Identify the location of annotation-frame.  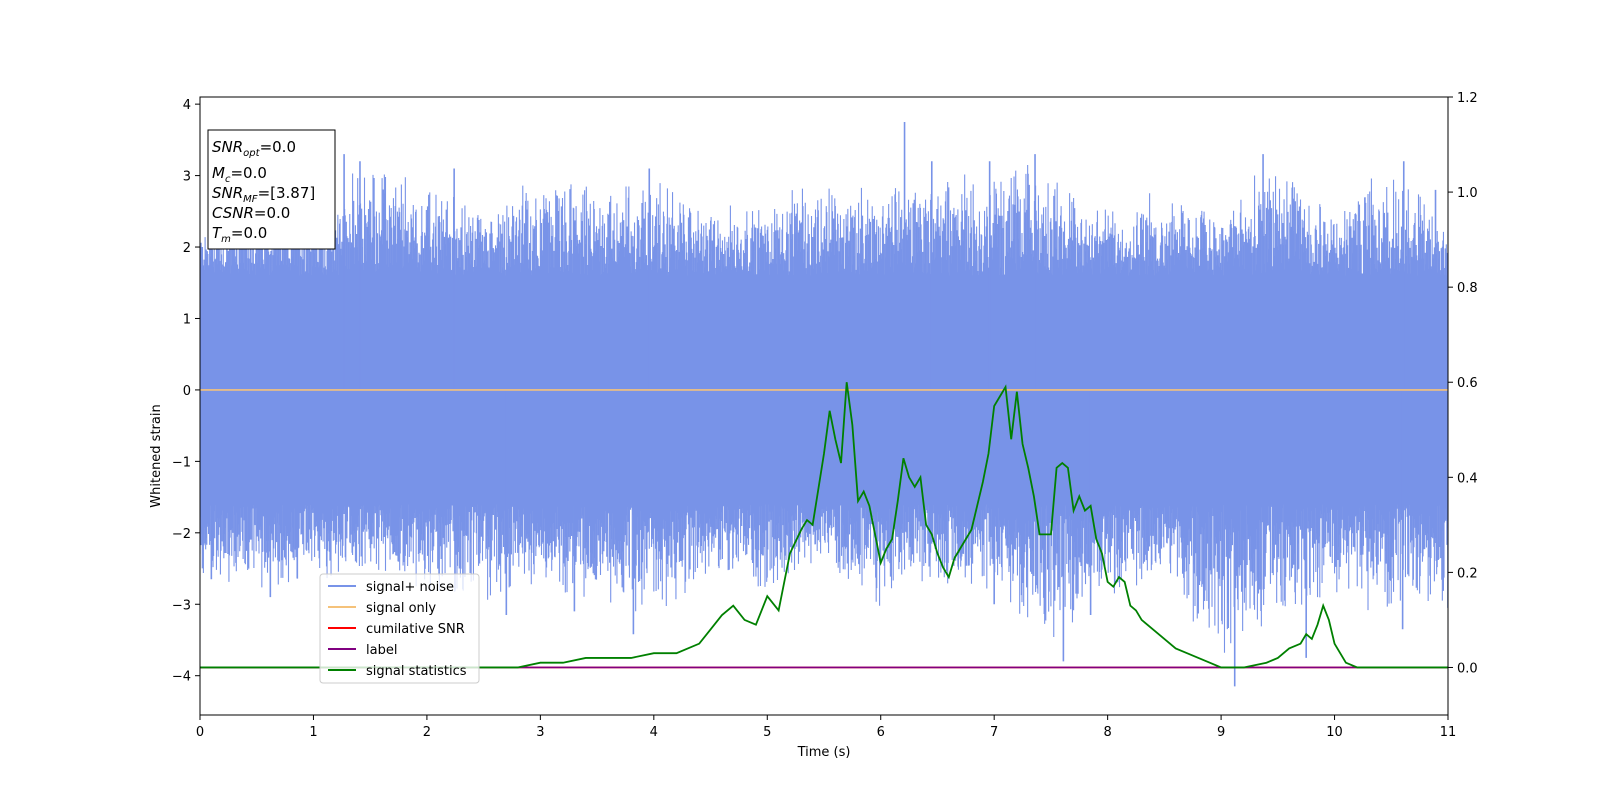
(271, 189).